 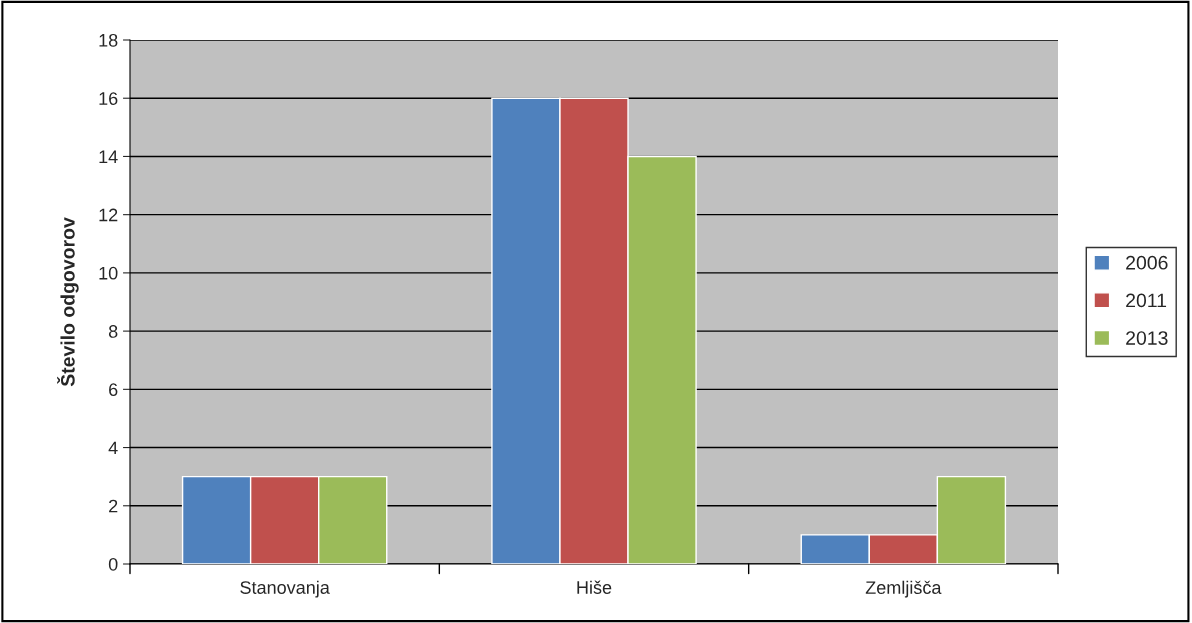 What do you see at coordinates (113, 331) in the screenshot?
I see `y-tick-label: 8` at bounding box center [113, 331].